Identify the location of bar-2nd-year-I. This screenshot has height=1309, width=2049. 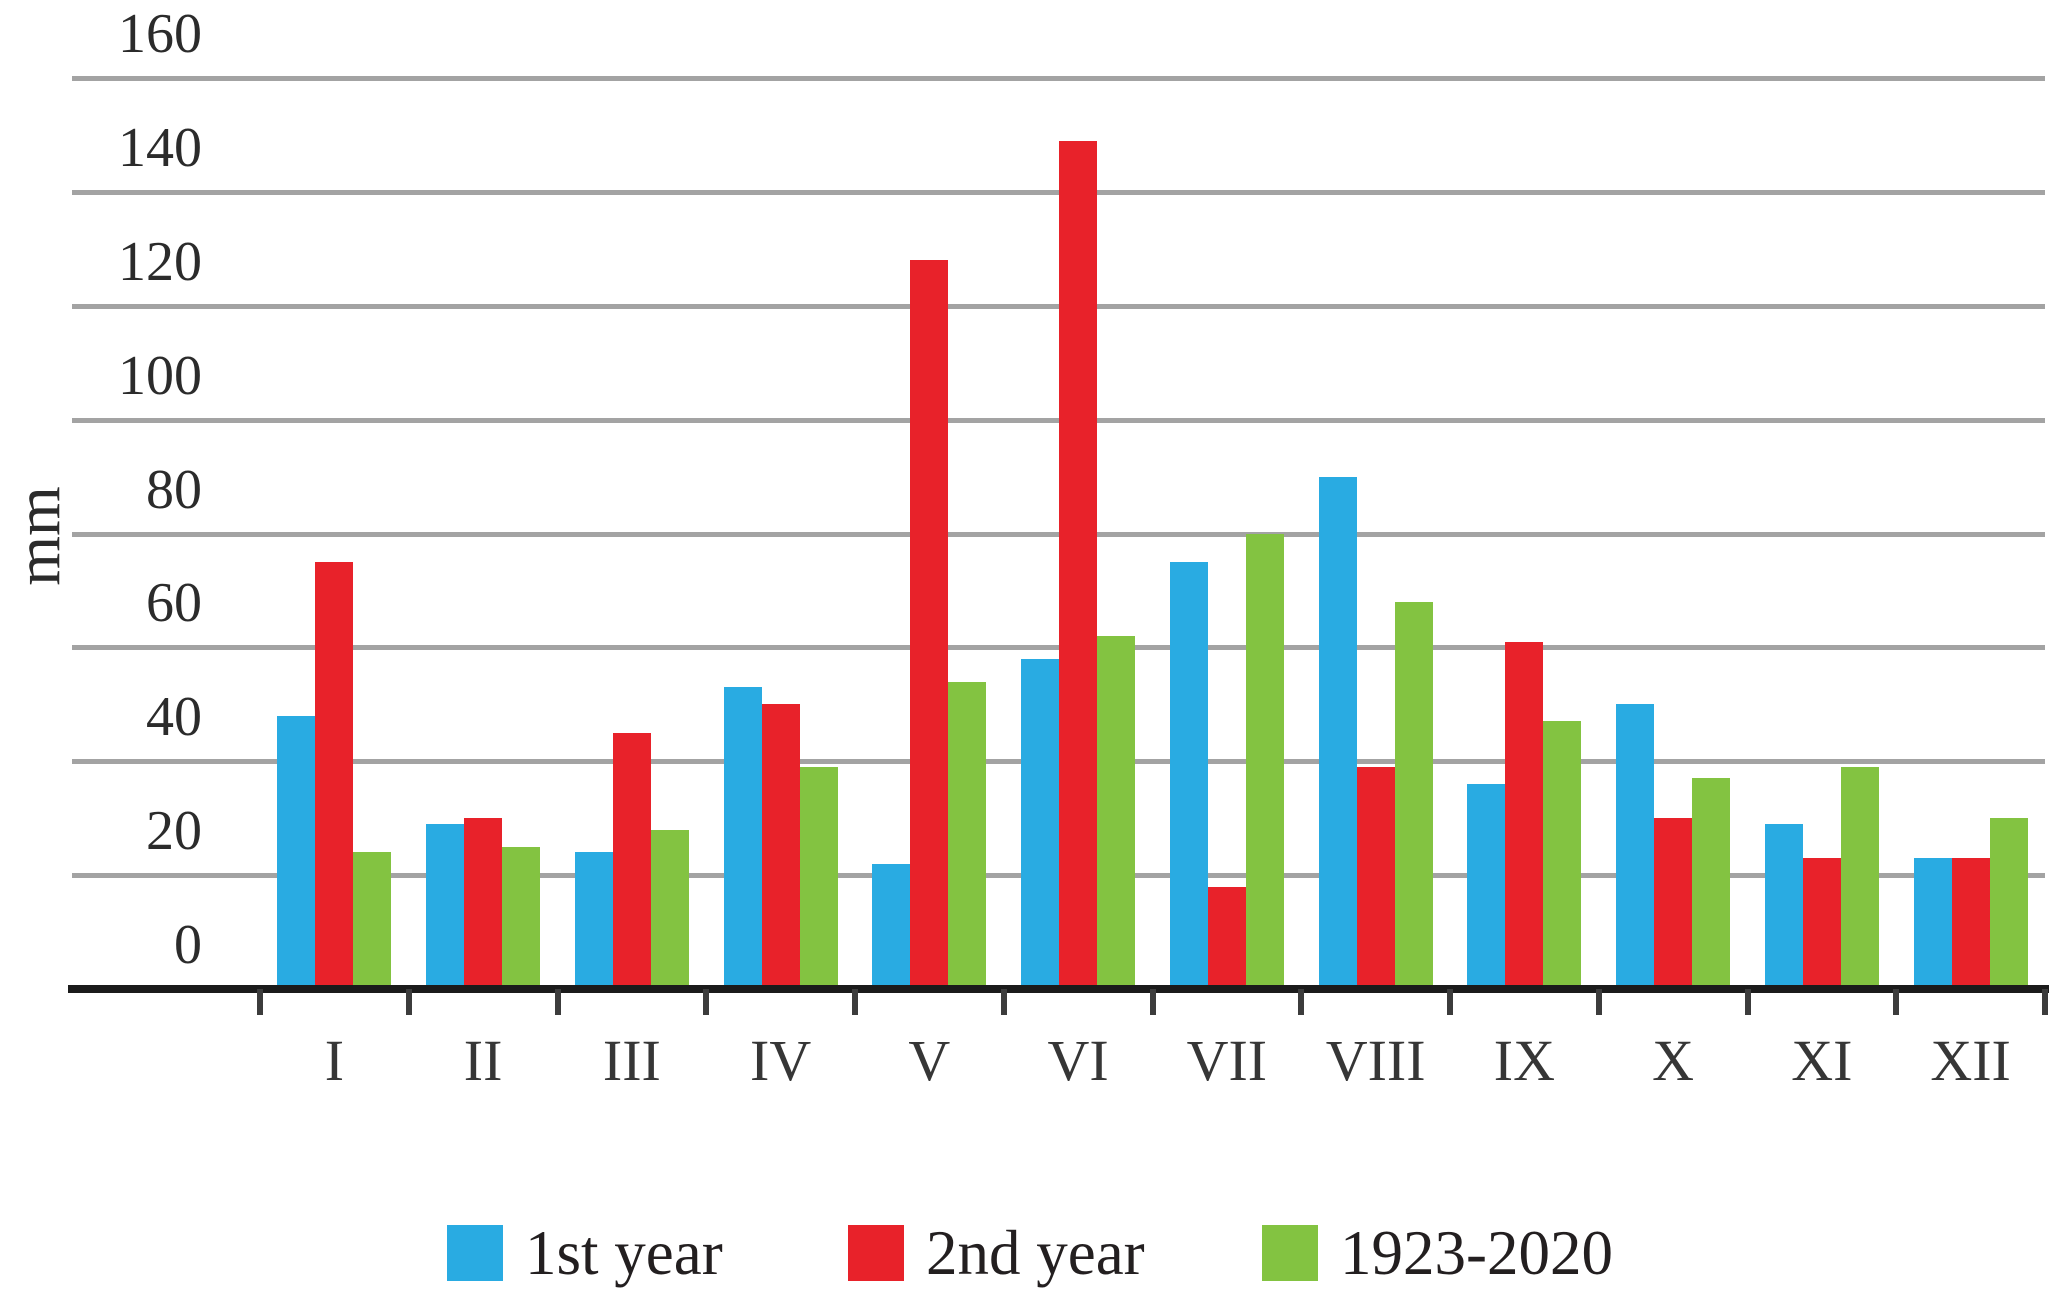
(334, 775).